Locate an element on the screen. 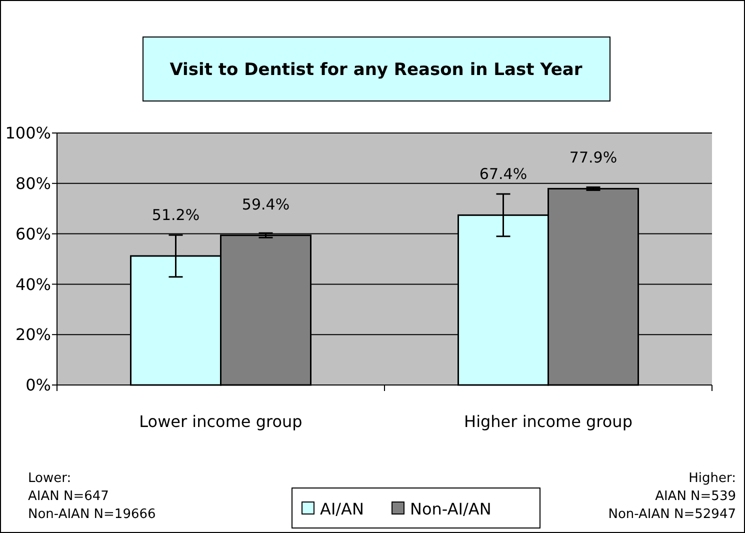 The image size is (745, 533). chart-title: Visit to Dentist for any Reason in Last Year is located at coordinates (376, 70).